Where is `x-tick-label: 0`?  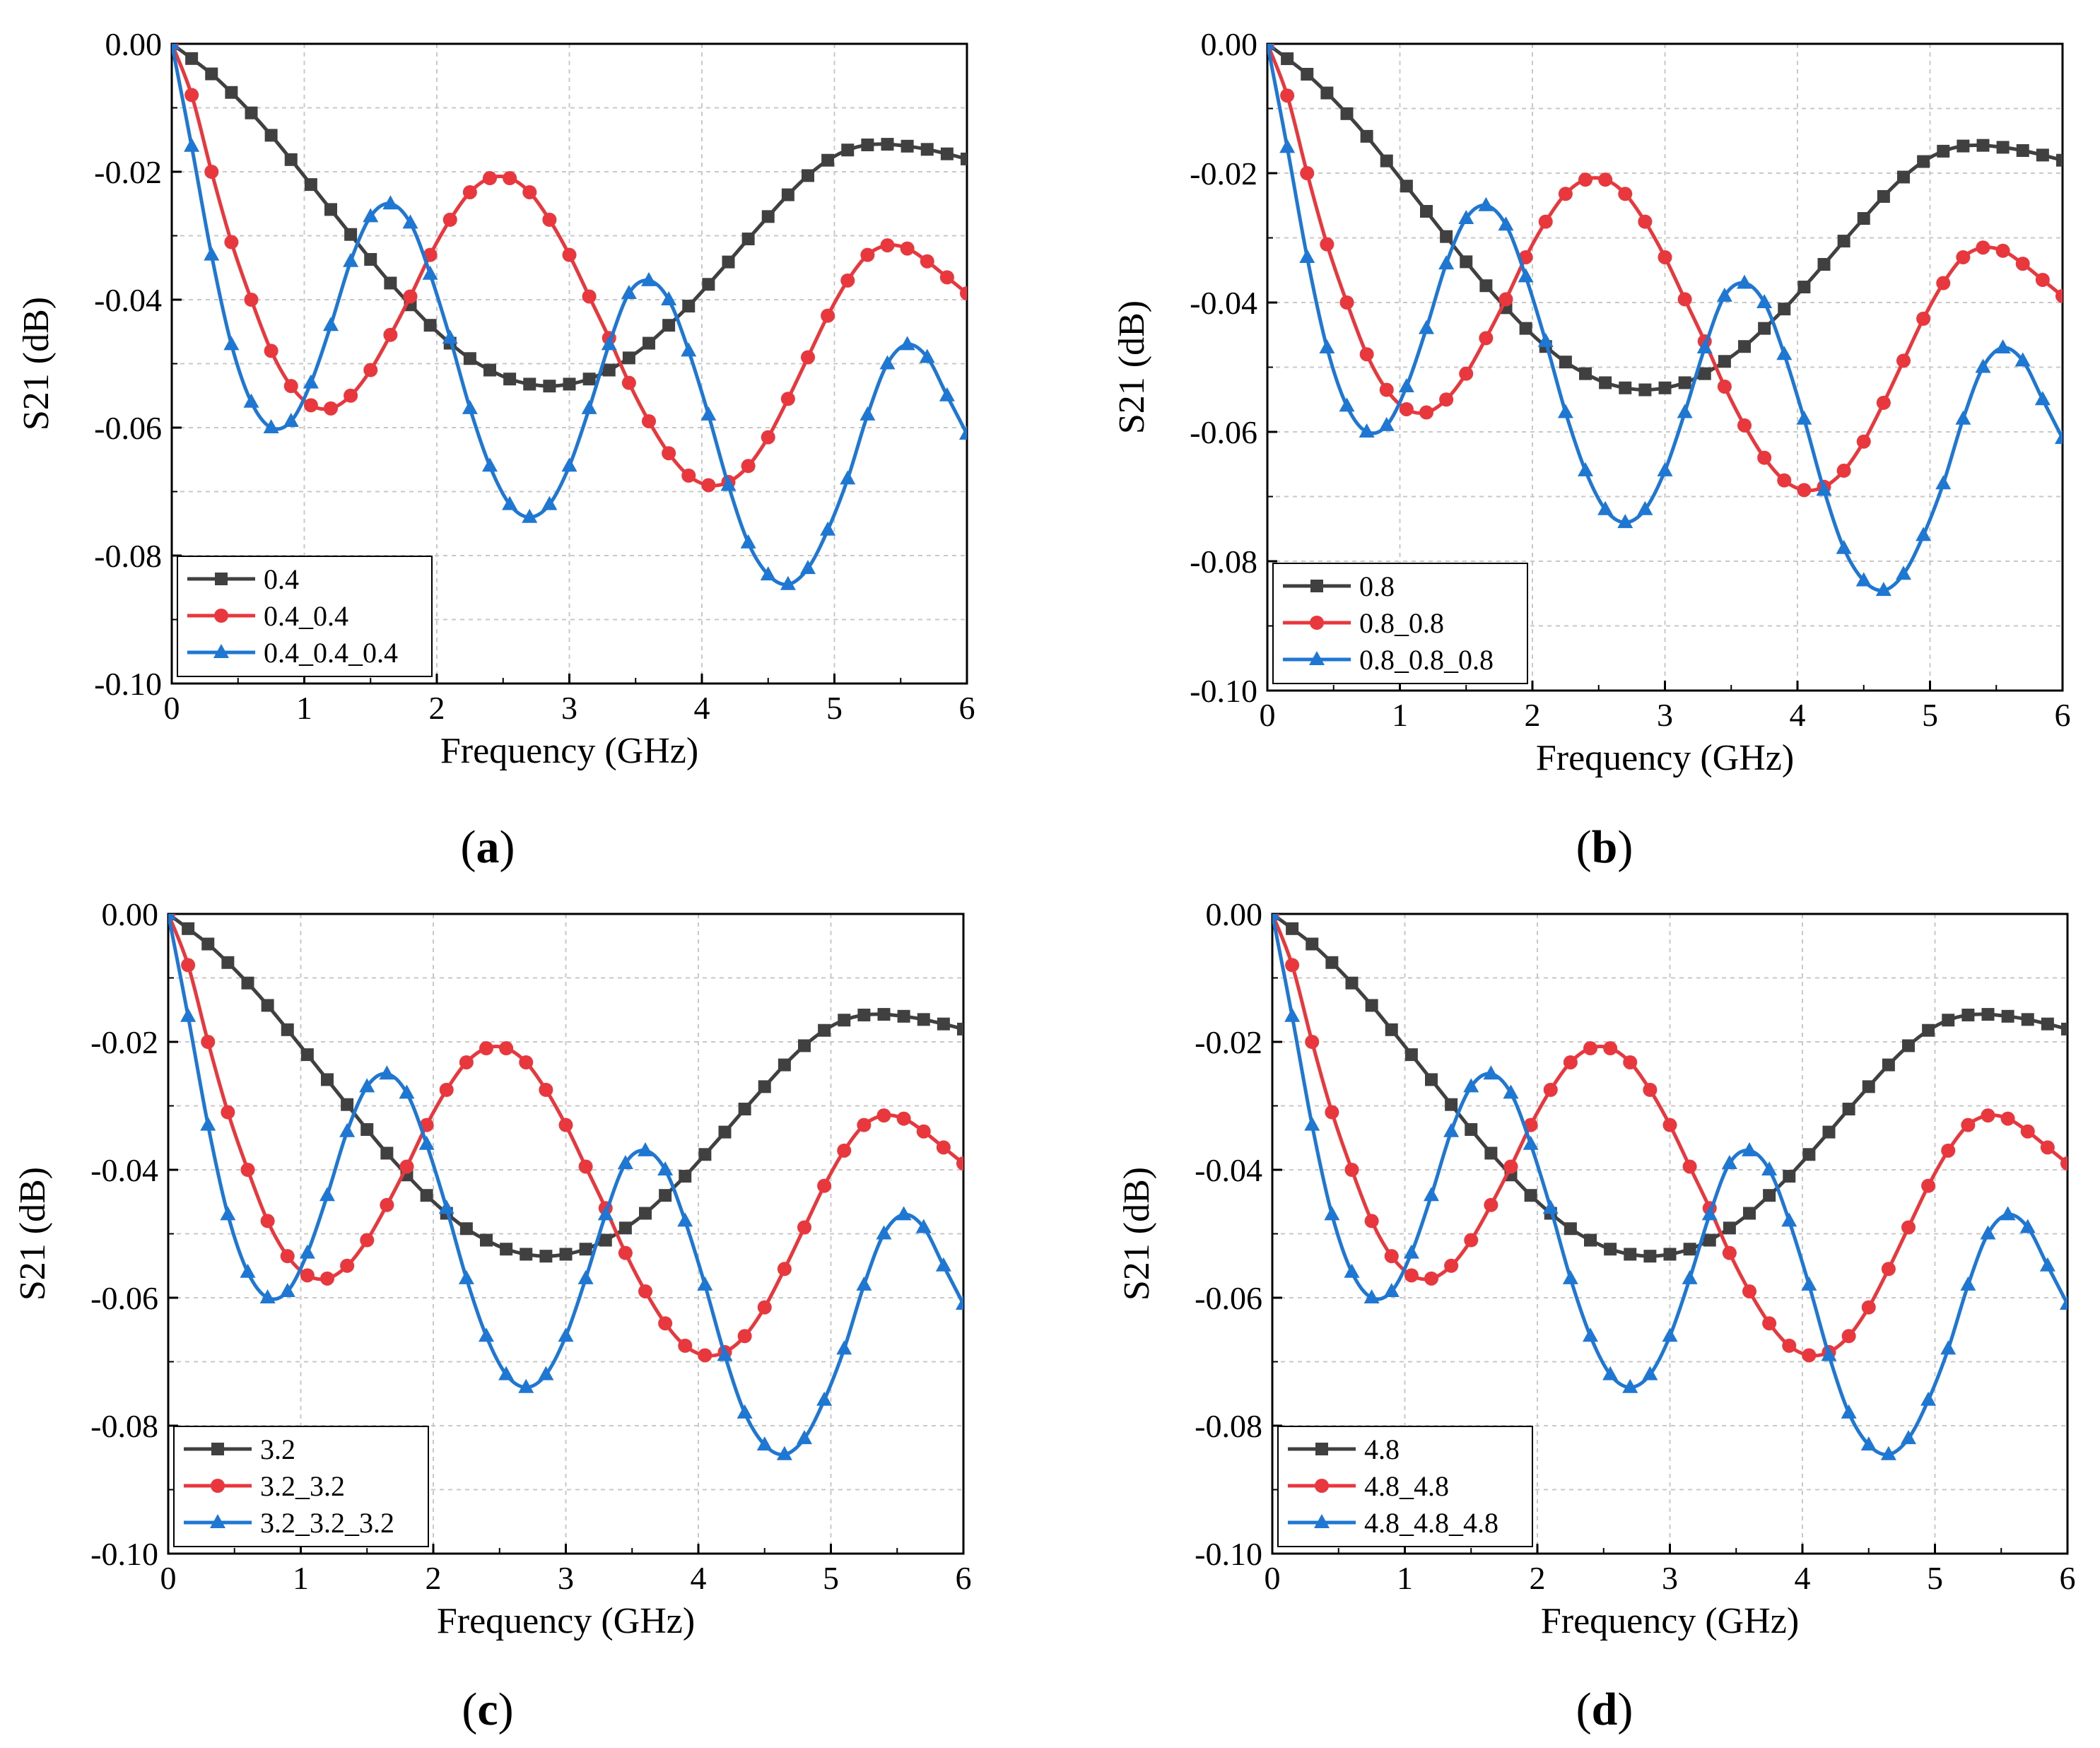 x-tick-label: 0 is located at coordinates (172, 708).